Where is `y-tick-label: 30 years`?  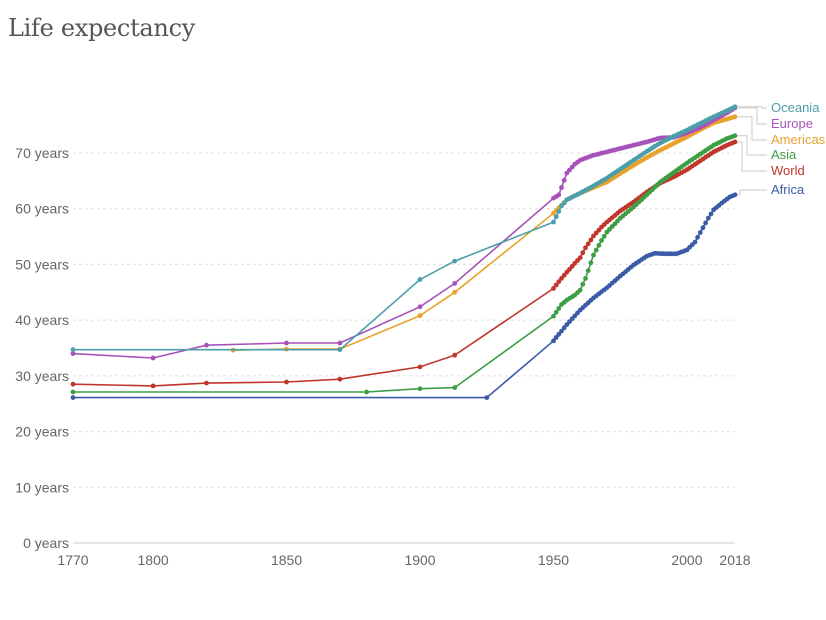
y-tick-label: 30 years is located at coordinates (42, 376).